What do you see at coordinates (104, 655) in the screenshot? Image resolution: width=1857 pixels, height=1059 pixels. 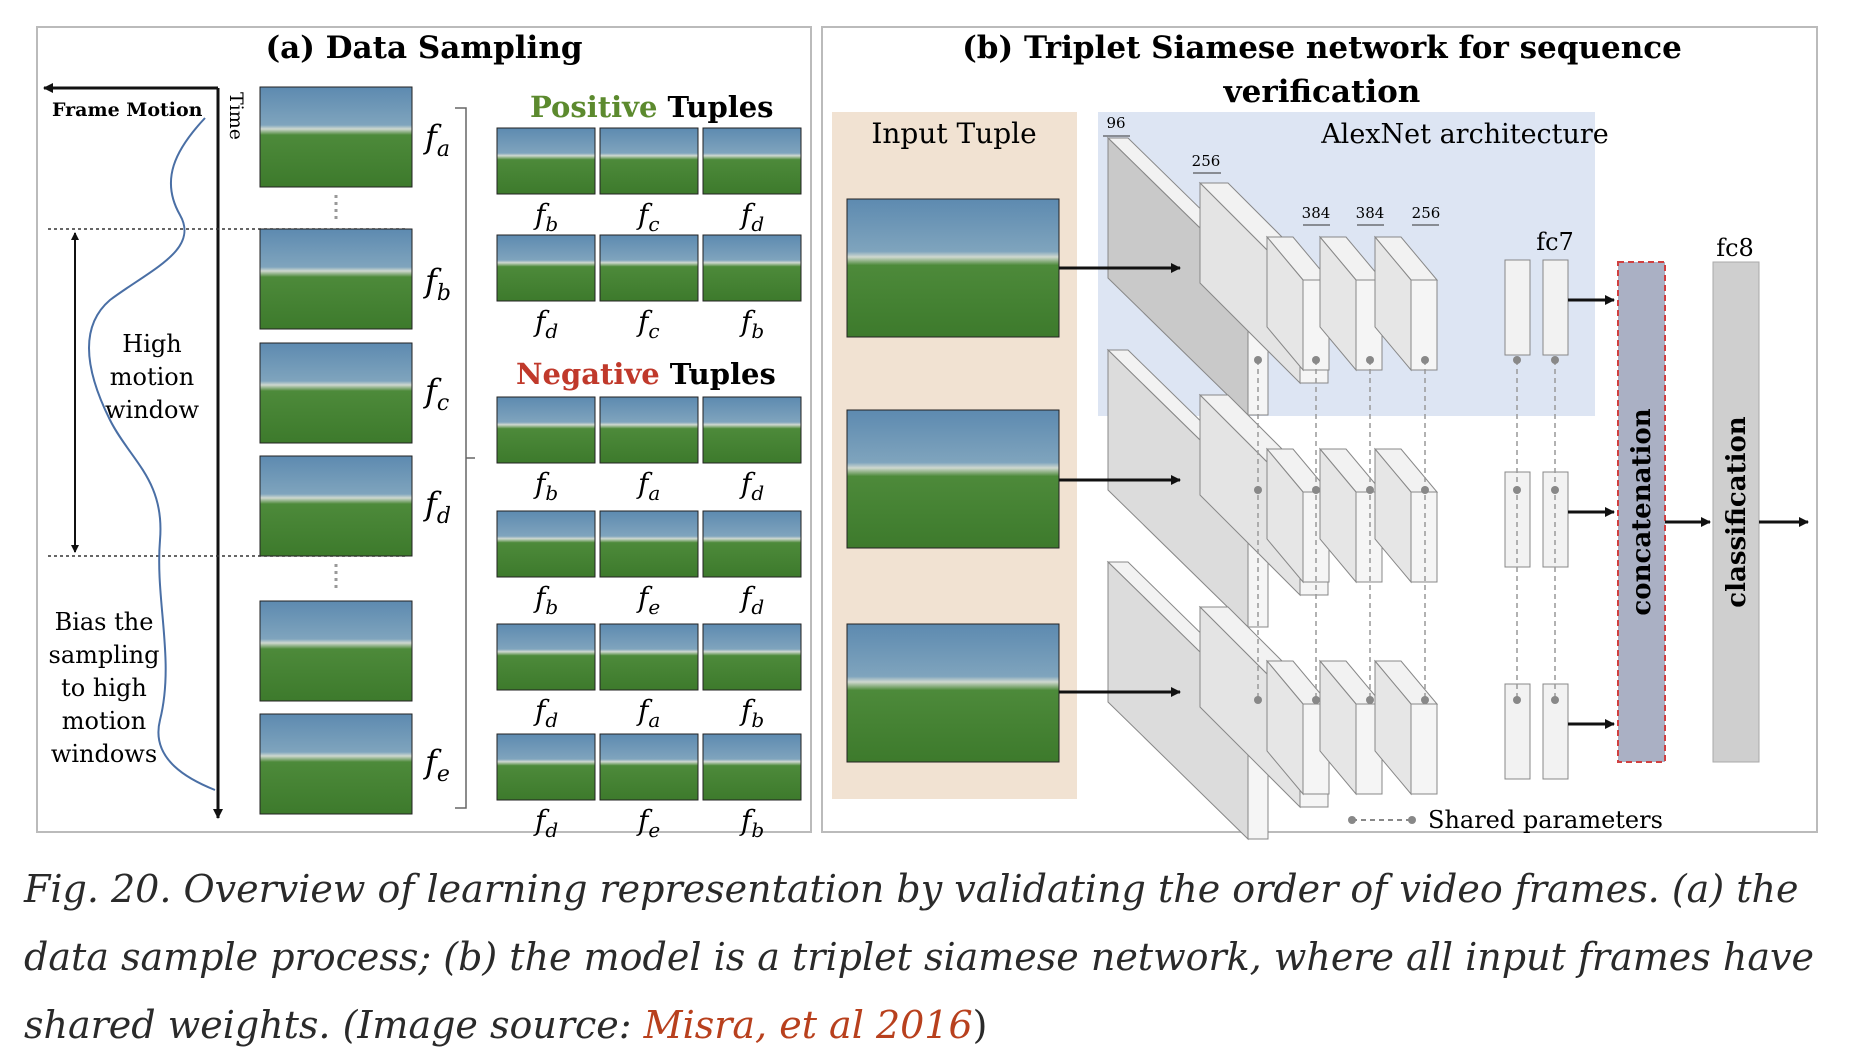 I see `bias-line-2: sampling` at bounding box center [104, 655].